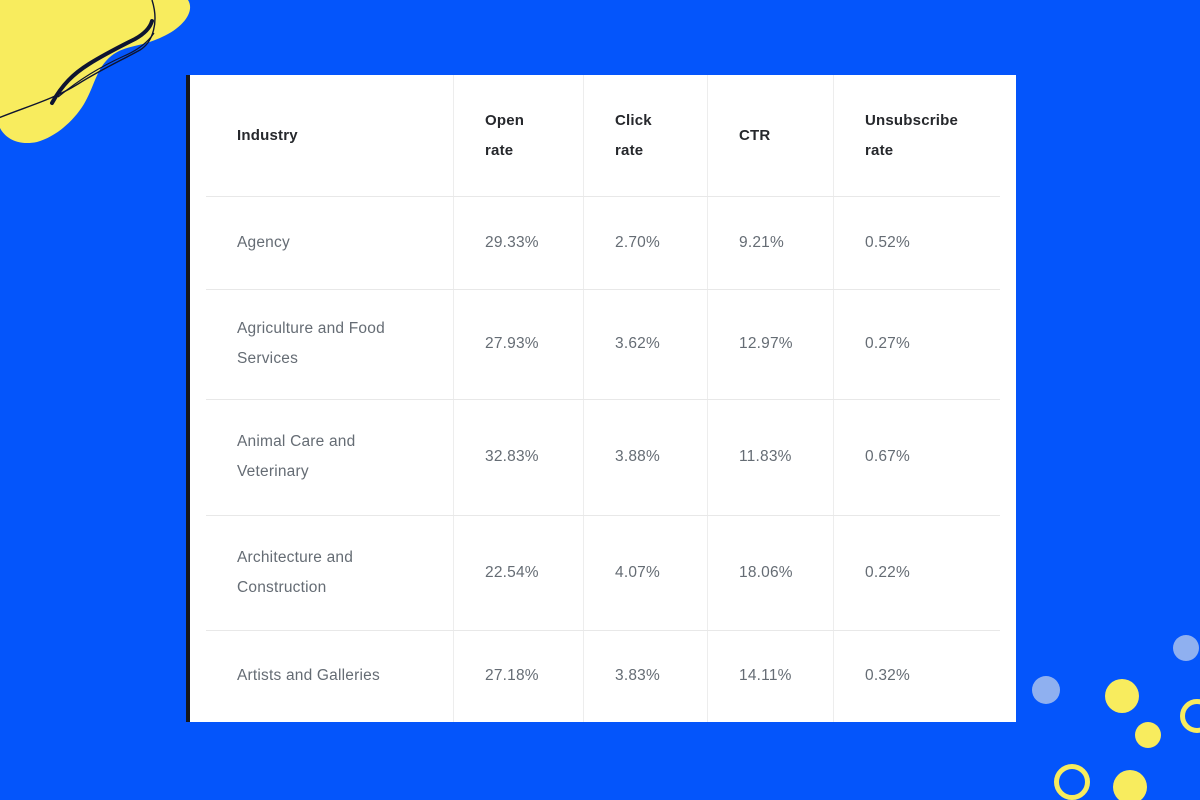  I want to click on column-header-industry: Industry, so click(267, 135).